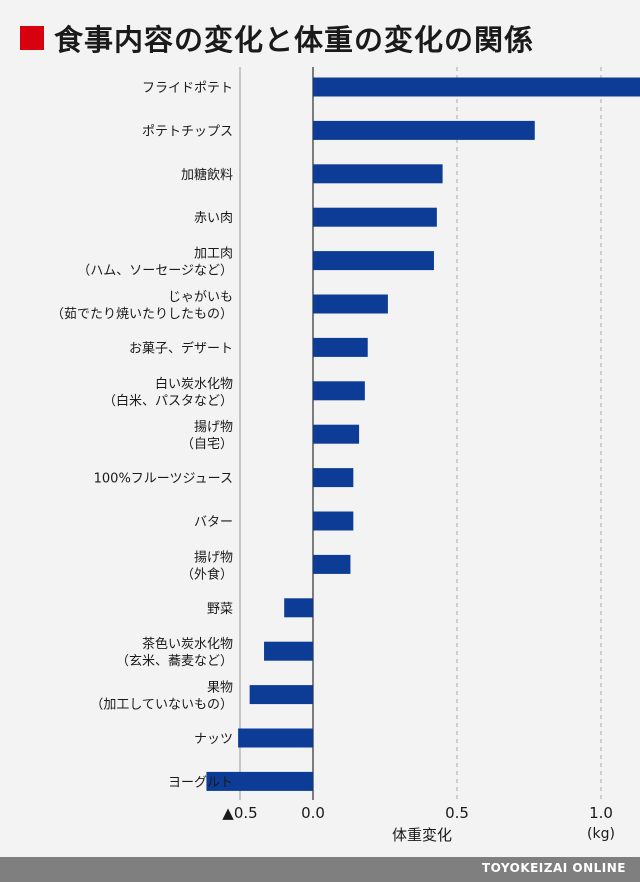 Image resolution: width=640 pixels, height=882 pixels. Describe the element at coordinates (207, 574) in the screenshot. I see `category-label: （外食）` at that location.